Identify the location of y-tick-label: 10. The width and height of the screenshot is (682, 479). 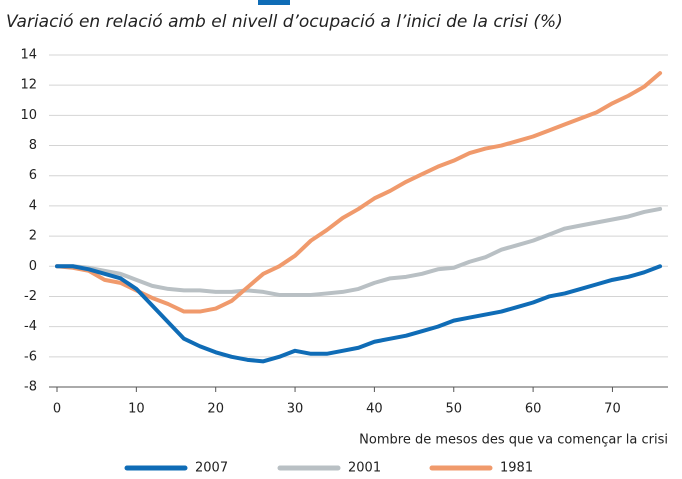
(28, 115).